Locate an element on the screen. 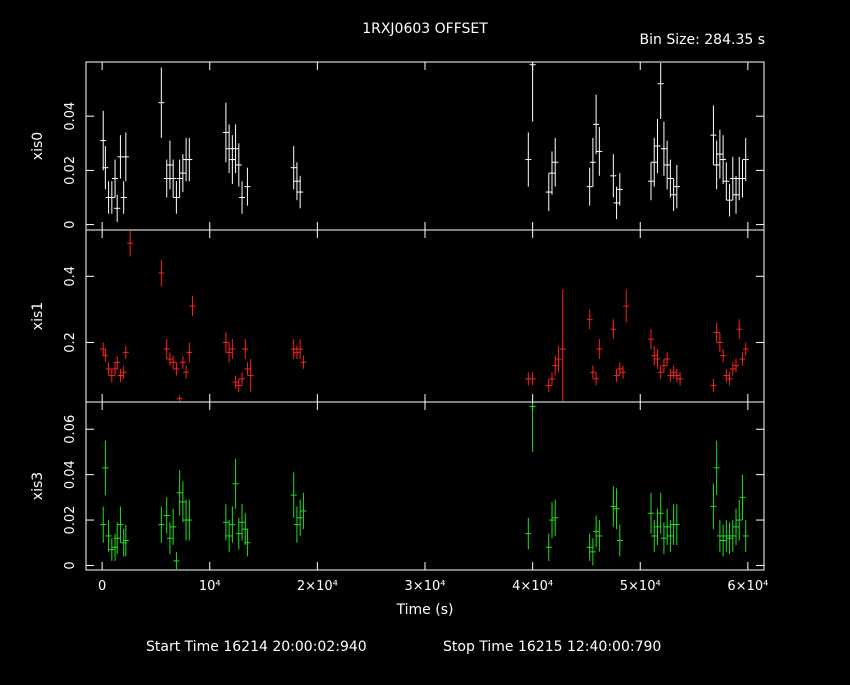 The image size is (850, 685). panel-xis1-ylabel: xis1 is located at coordinates (38, 316).